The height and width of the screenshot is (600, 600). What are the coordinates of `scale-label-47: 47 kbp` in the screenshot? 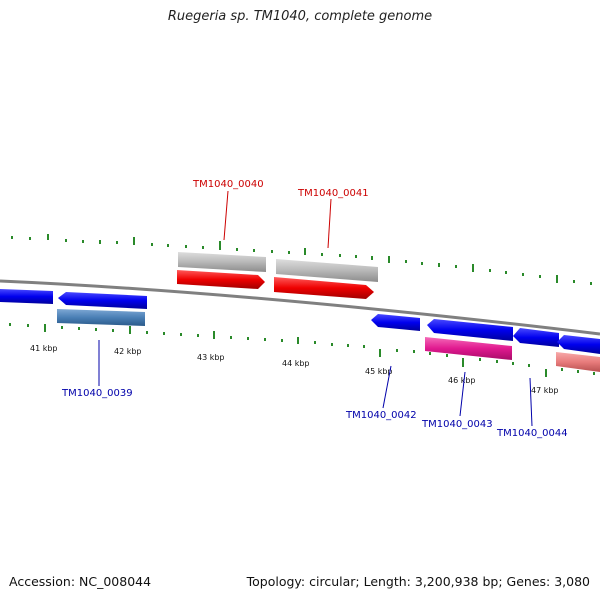 It's located at (545, 390).